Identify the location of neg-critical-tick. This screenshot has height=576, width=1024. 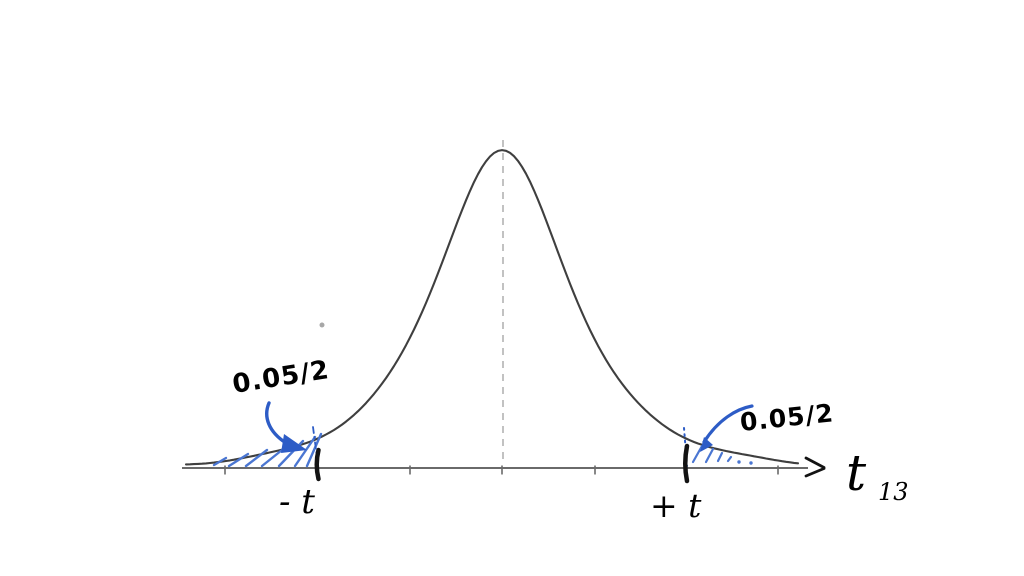
(317, 464).